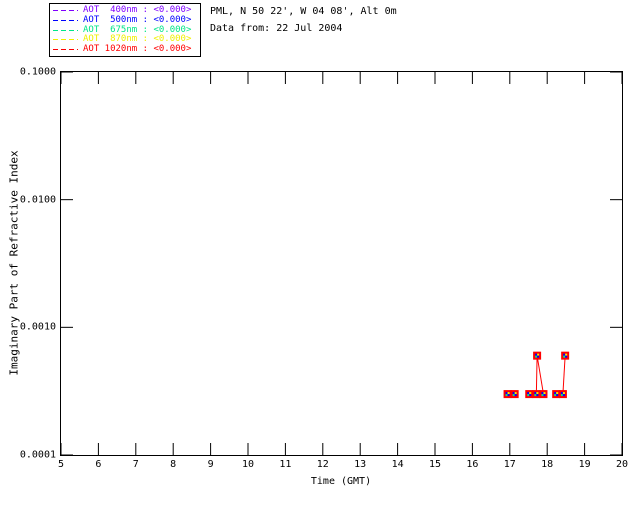 This screenshot has width=640, height=512. Describe the element at coordinates (341, 481) in the screenshot. I see `x-axis-title: Time (GMT)` at that location.